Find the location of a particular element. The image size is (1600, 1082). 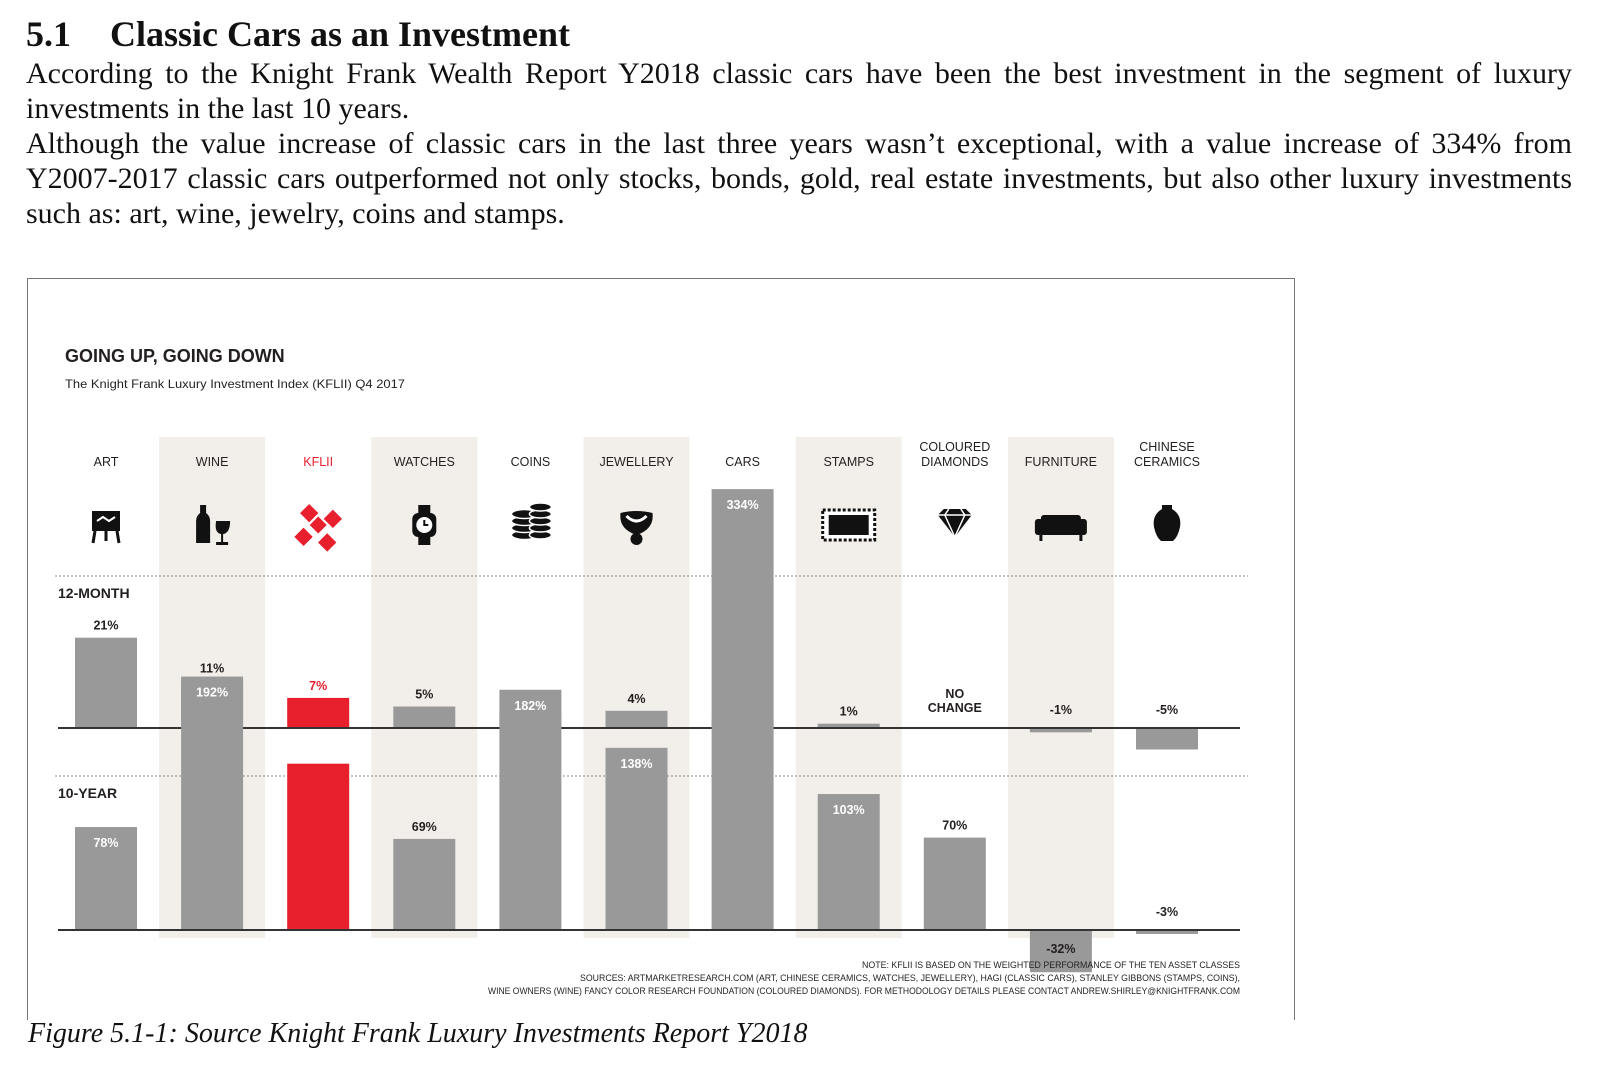

easel-icon is located at coordinates (106, 527).